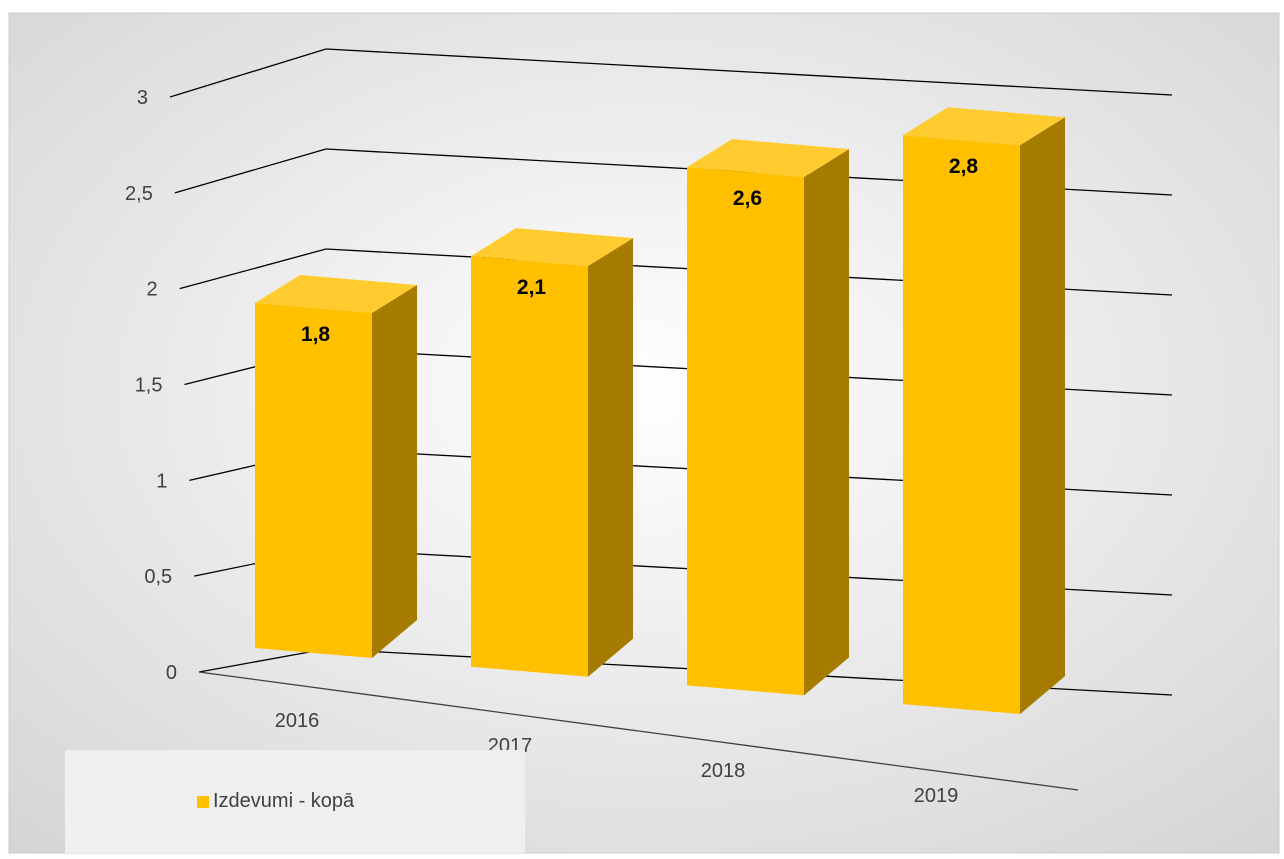 The width and height of the screenshot is (1284, 859). Describe the element at coordinates (203, 801) in the screenshot. I see `legend-swatch` at that location.